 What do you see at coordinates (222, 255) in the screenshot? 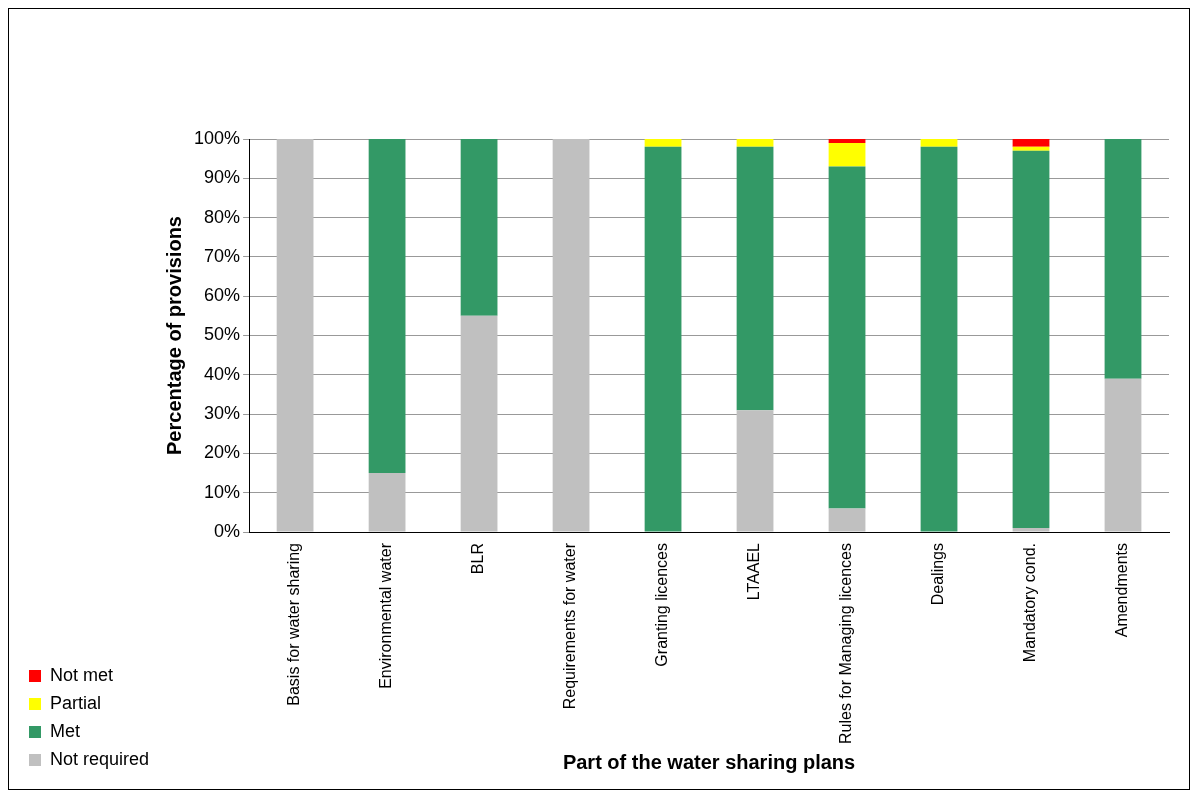
I see `y-tick-label: 70%` at bounding box center [222, 255].